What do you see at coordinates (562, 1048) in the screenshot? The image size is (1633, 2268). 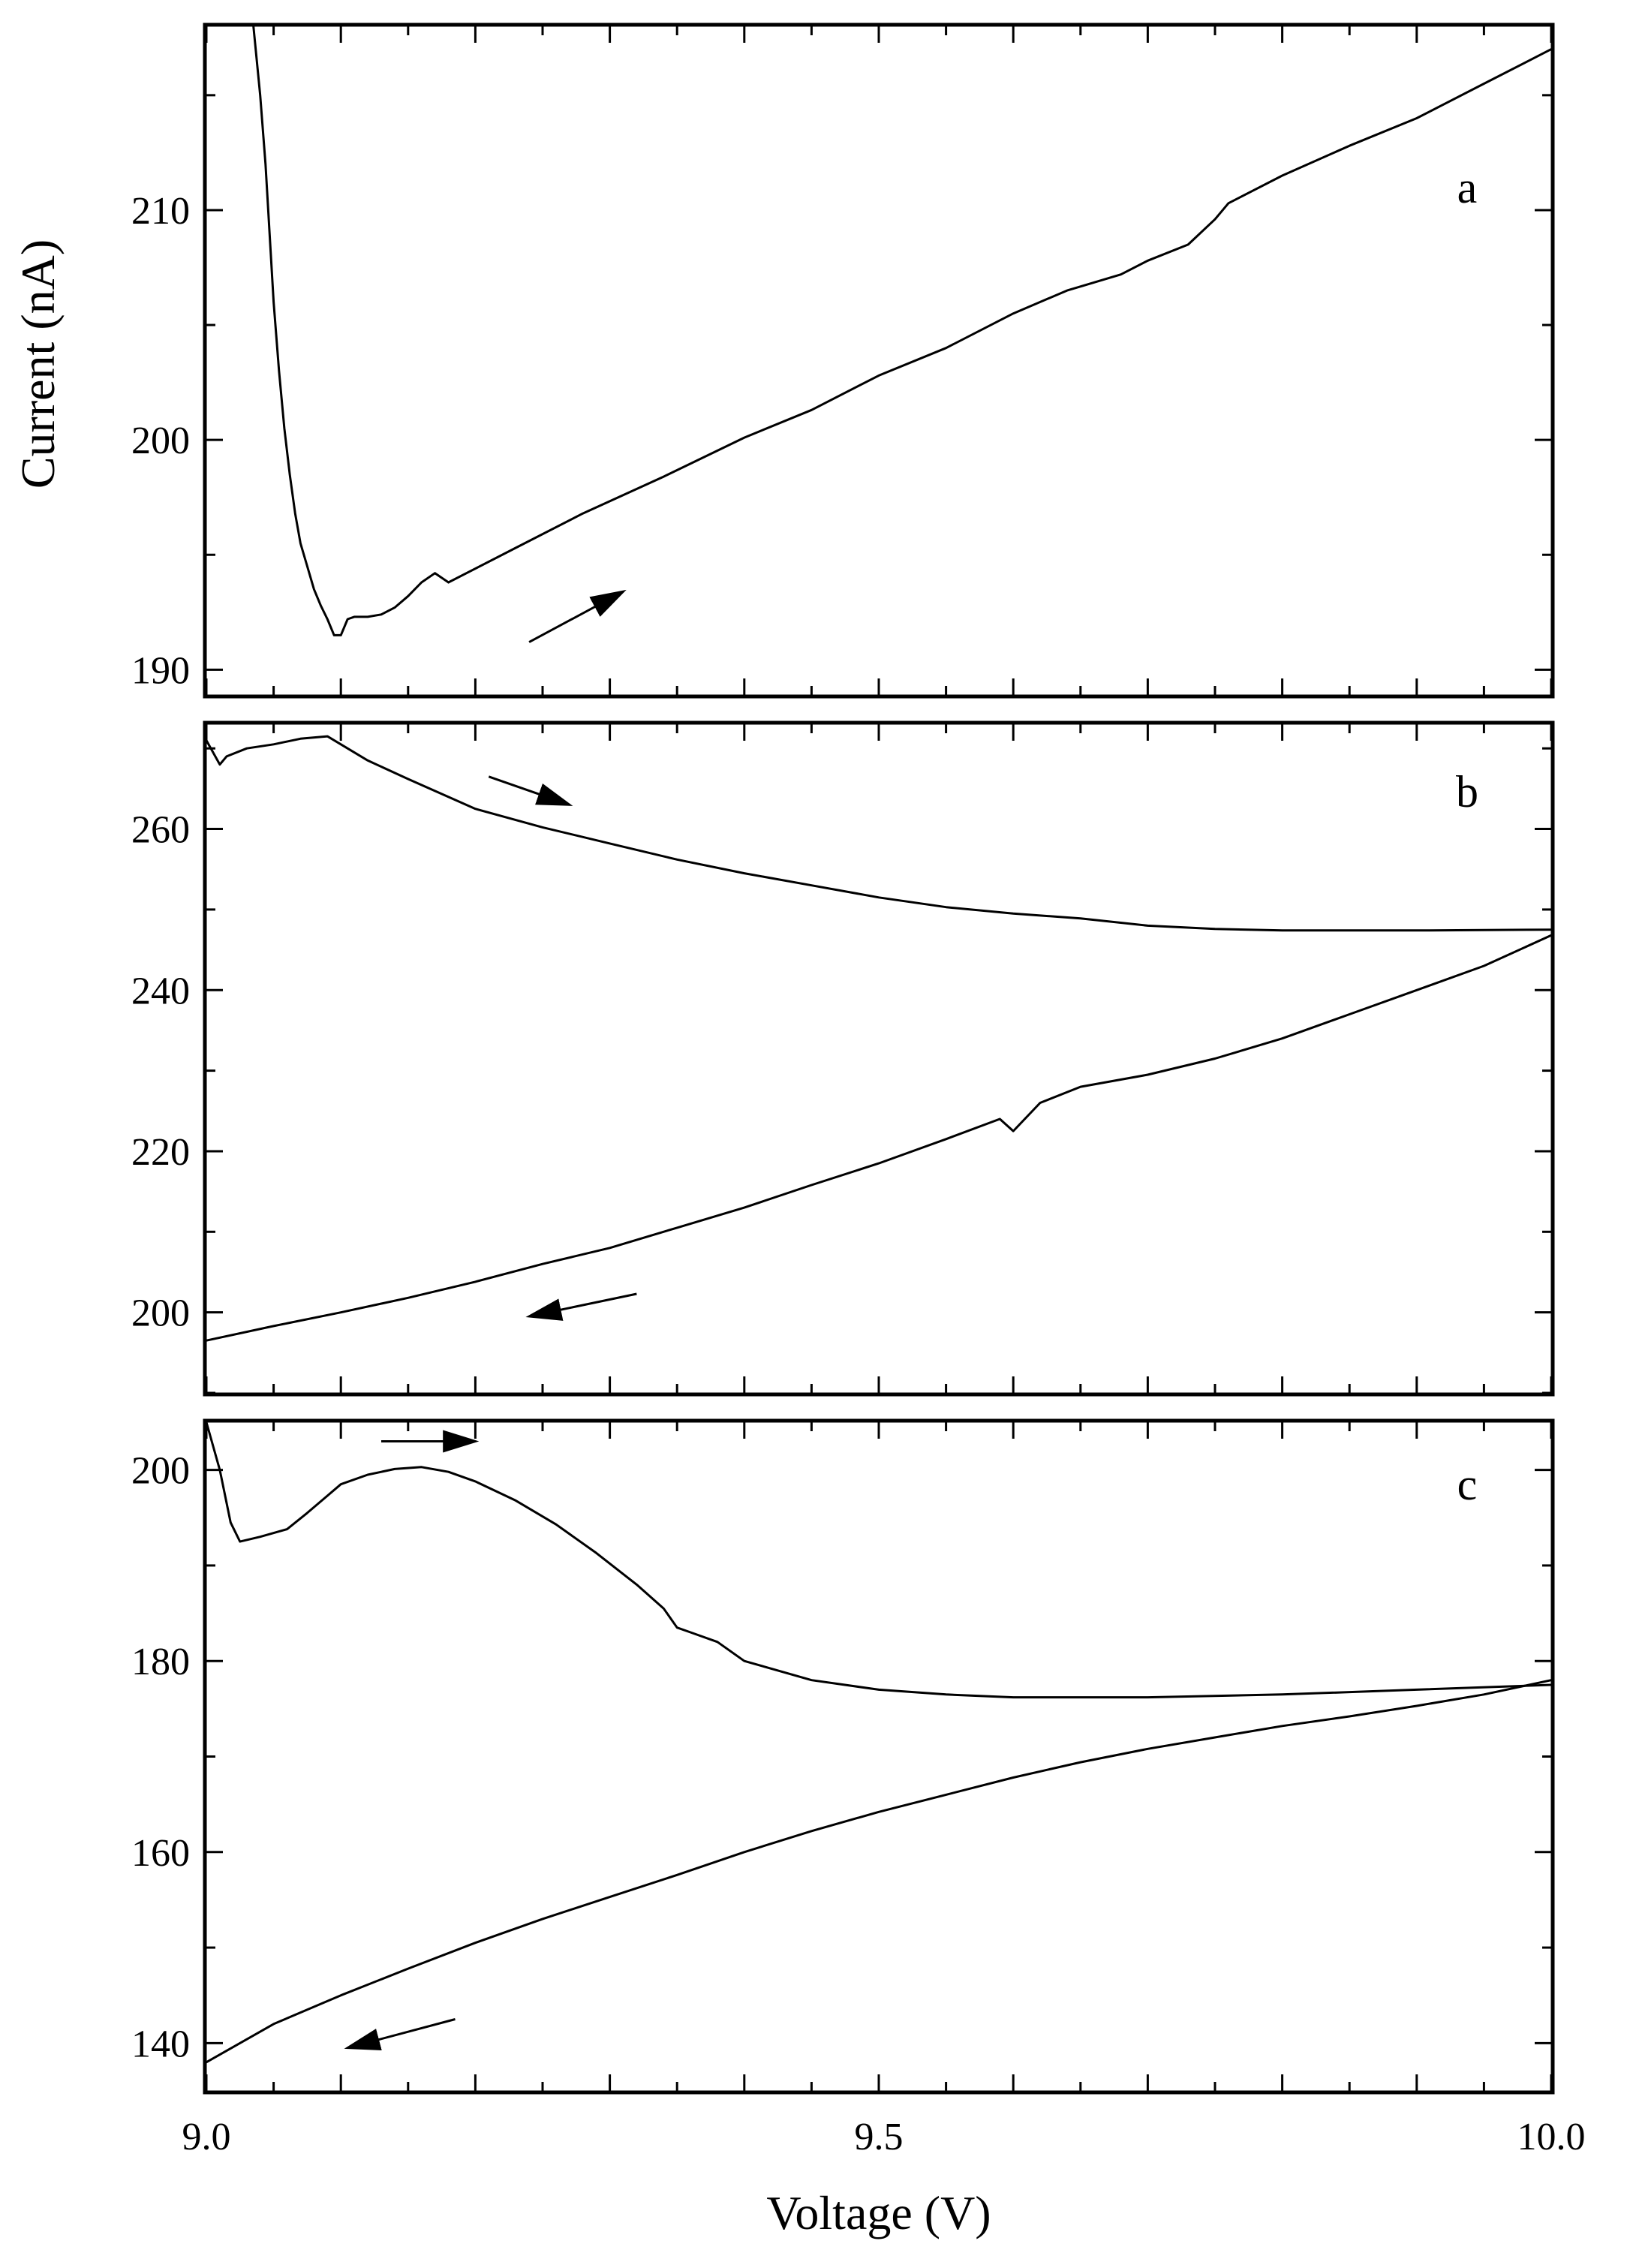 I see `panel-b-arrows` at bounding box center [562, 1048].